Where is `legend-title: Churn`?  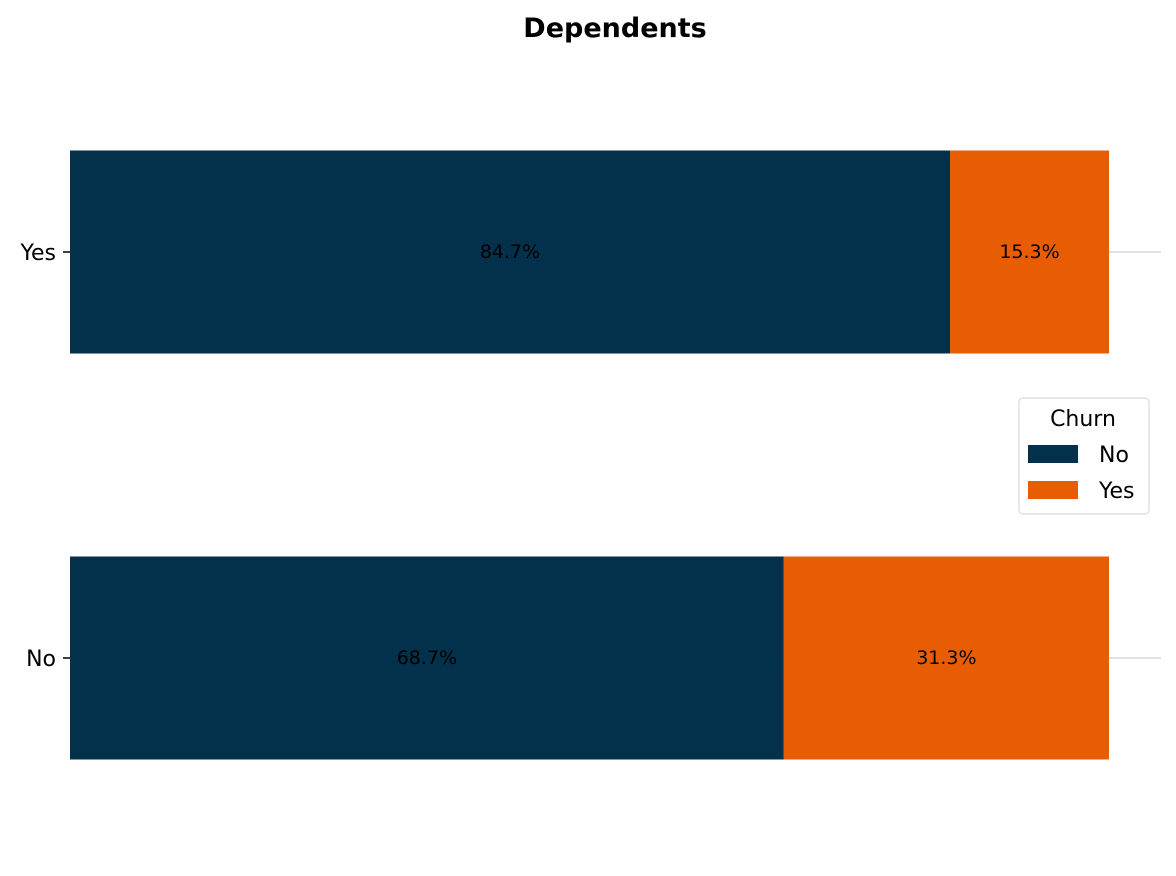 legend-title: Churn is located at coordinates (1083, 419).